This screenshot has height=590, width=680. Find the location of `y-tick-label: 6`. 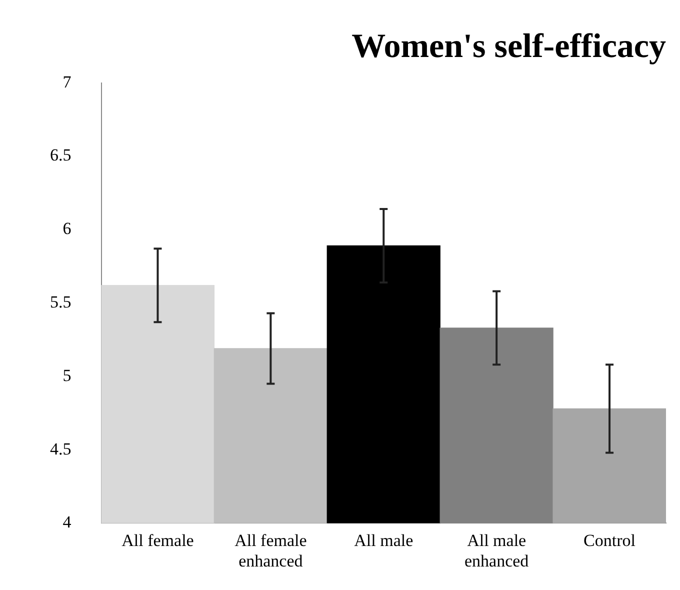

y-tick-label: 6 is located at coordinates (67, 228).